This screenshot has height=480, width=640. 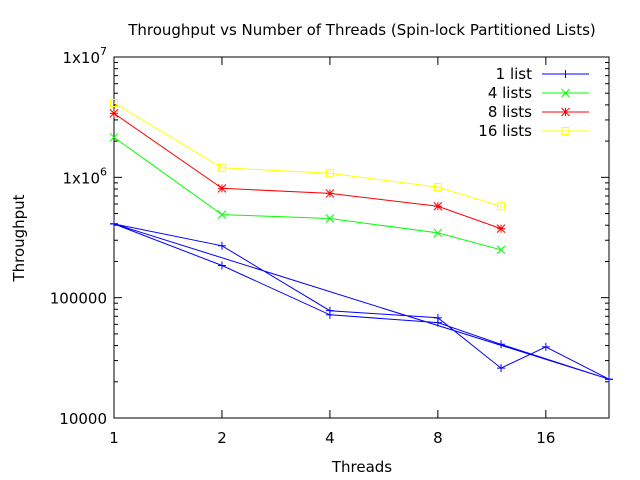 What do you see at coordinates (114, 438) in the screenshot?
I see `x-tick-label: 1` at bounding box center [114, 438].